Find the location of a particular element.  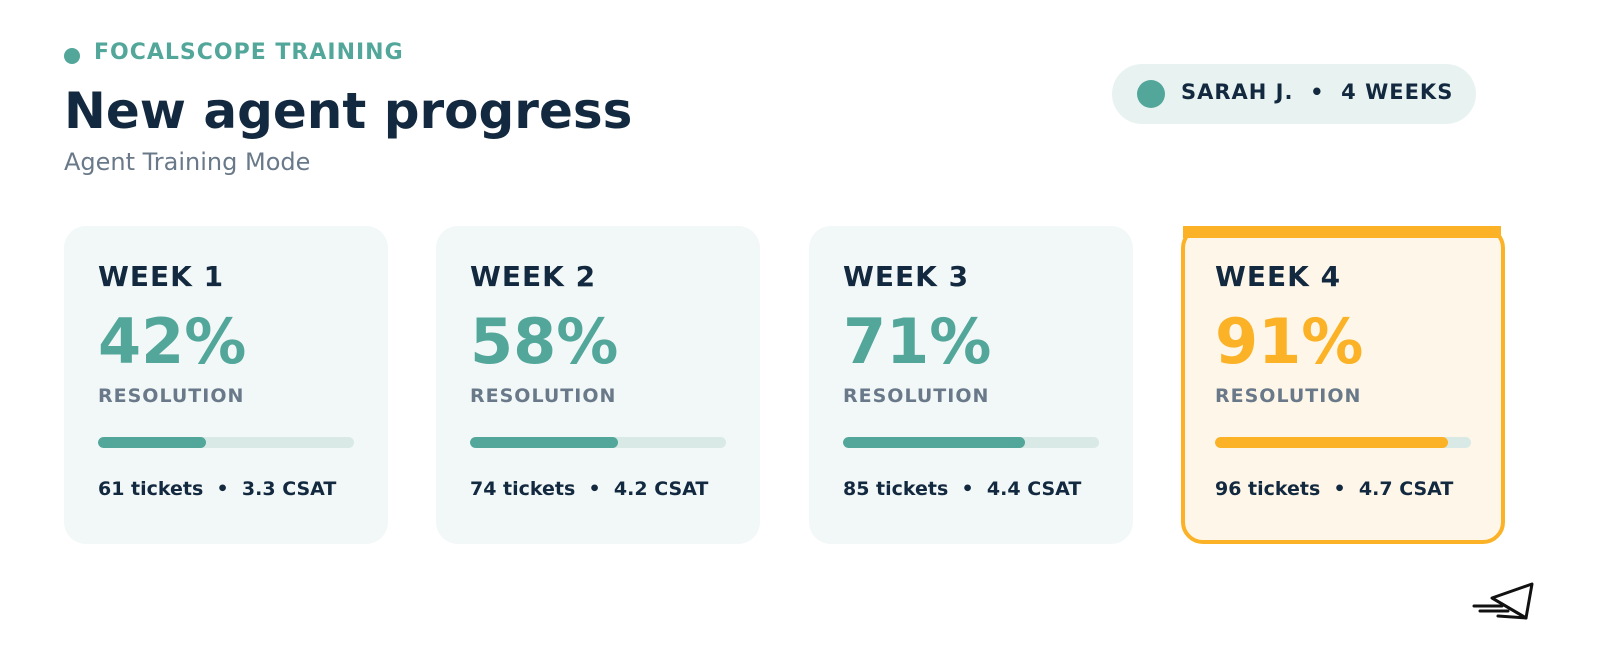

resolution-value: 58% is located at coordinates (544, 341).